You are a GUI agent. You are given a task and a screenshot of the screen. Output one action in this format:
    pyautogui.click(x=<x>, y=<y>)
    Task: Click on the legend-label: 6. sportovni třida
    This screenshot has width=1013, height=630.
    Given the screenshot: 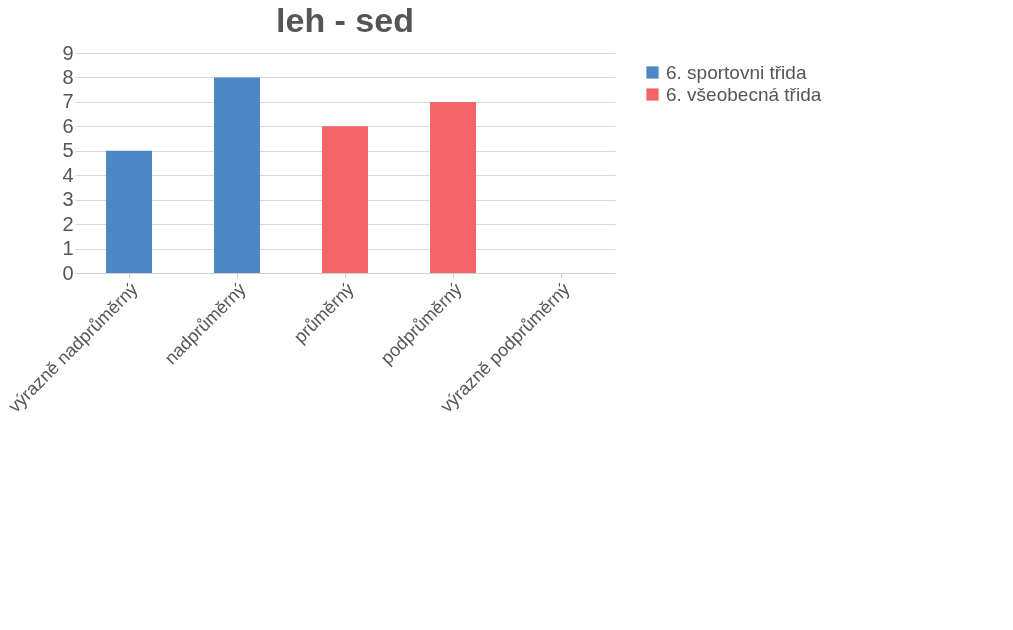 What is the action you would take?
    pyautogui.click(x=736, y=72)
    